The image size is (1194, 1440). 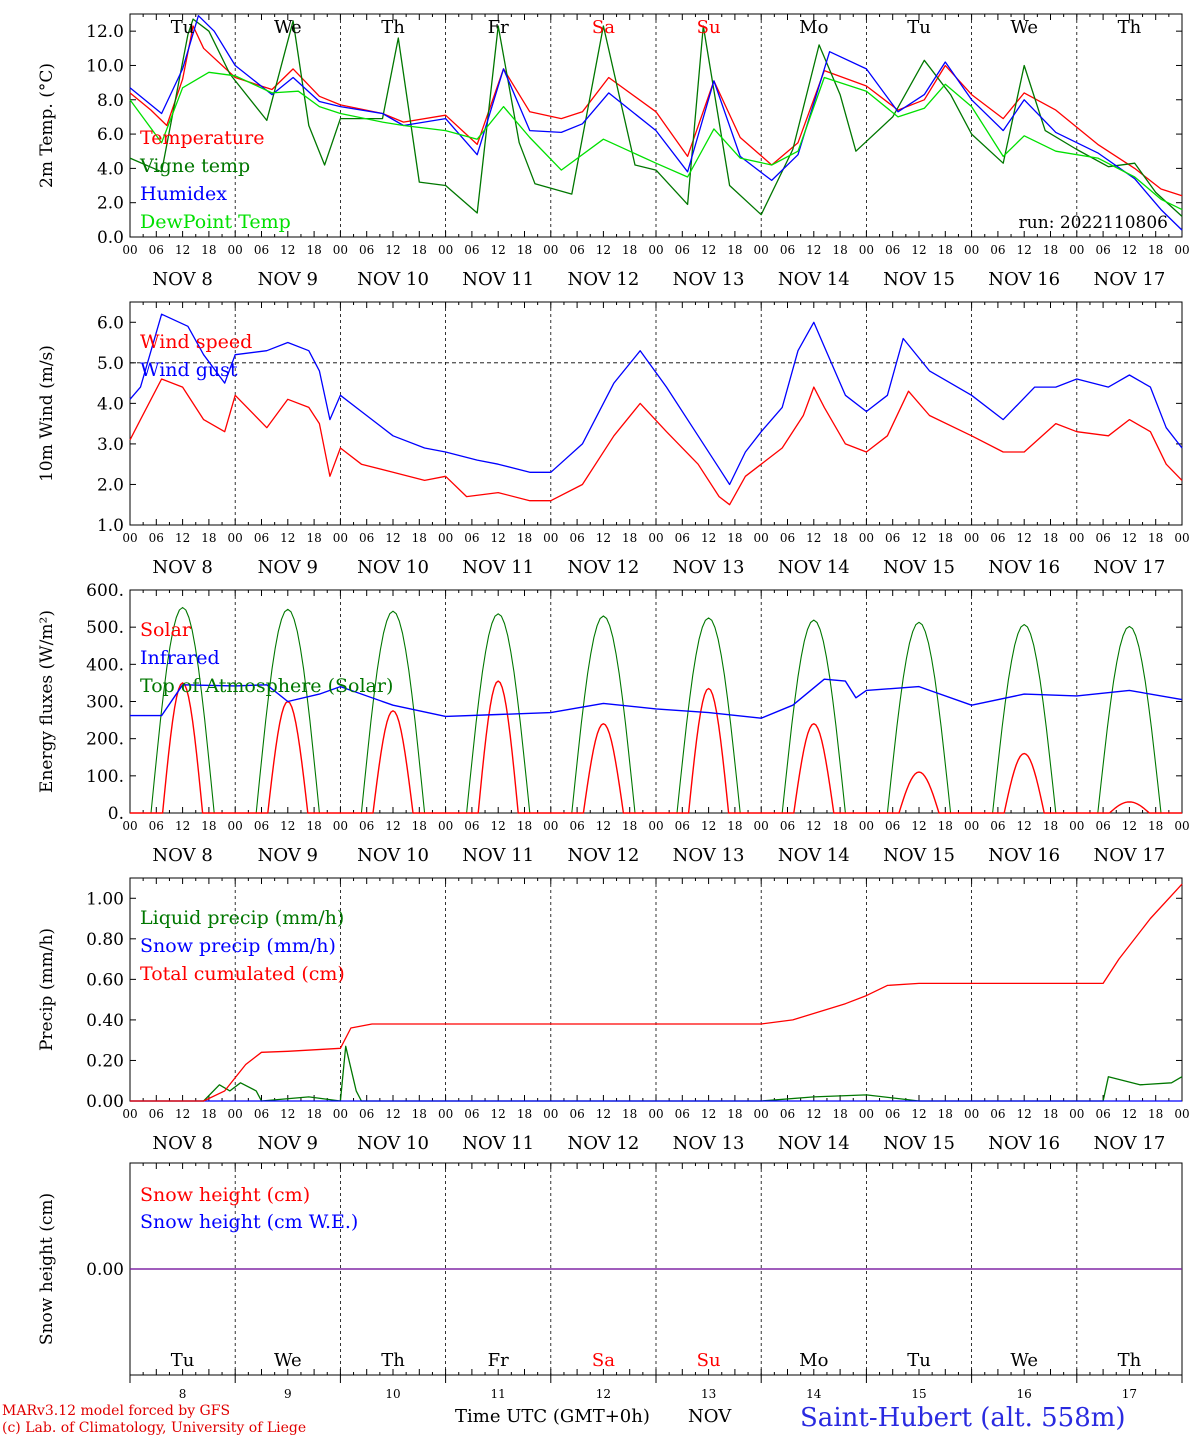 What do you see at coordinates (110, 526) in the screenshot?
I see `y-tick-label: 1.0` at bounding box center [110, 526].